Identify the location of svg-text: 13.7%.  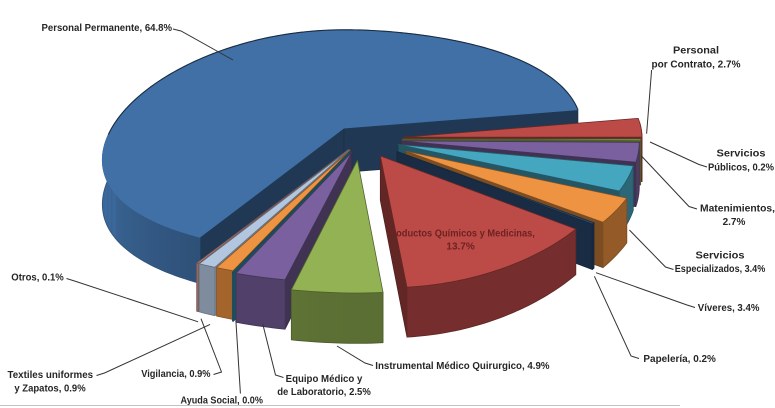
(460, 247).